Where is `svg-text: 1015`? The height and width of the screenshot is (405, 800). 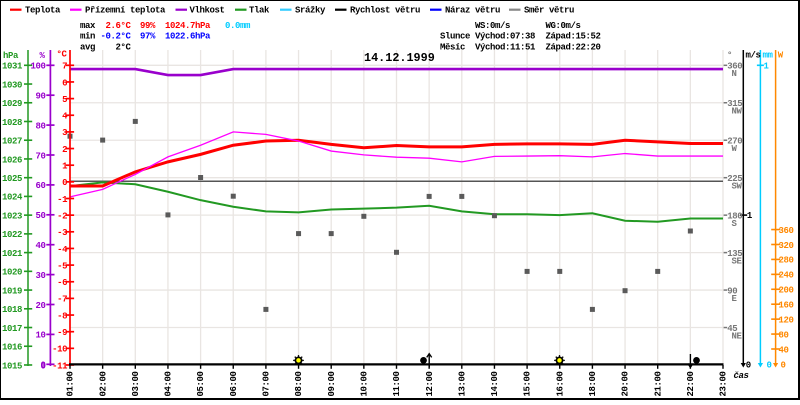
svg-text: 1015 is located at coordinates (12, 366).